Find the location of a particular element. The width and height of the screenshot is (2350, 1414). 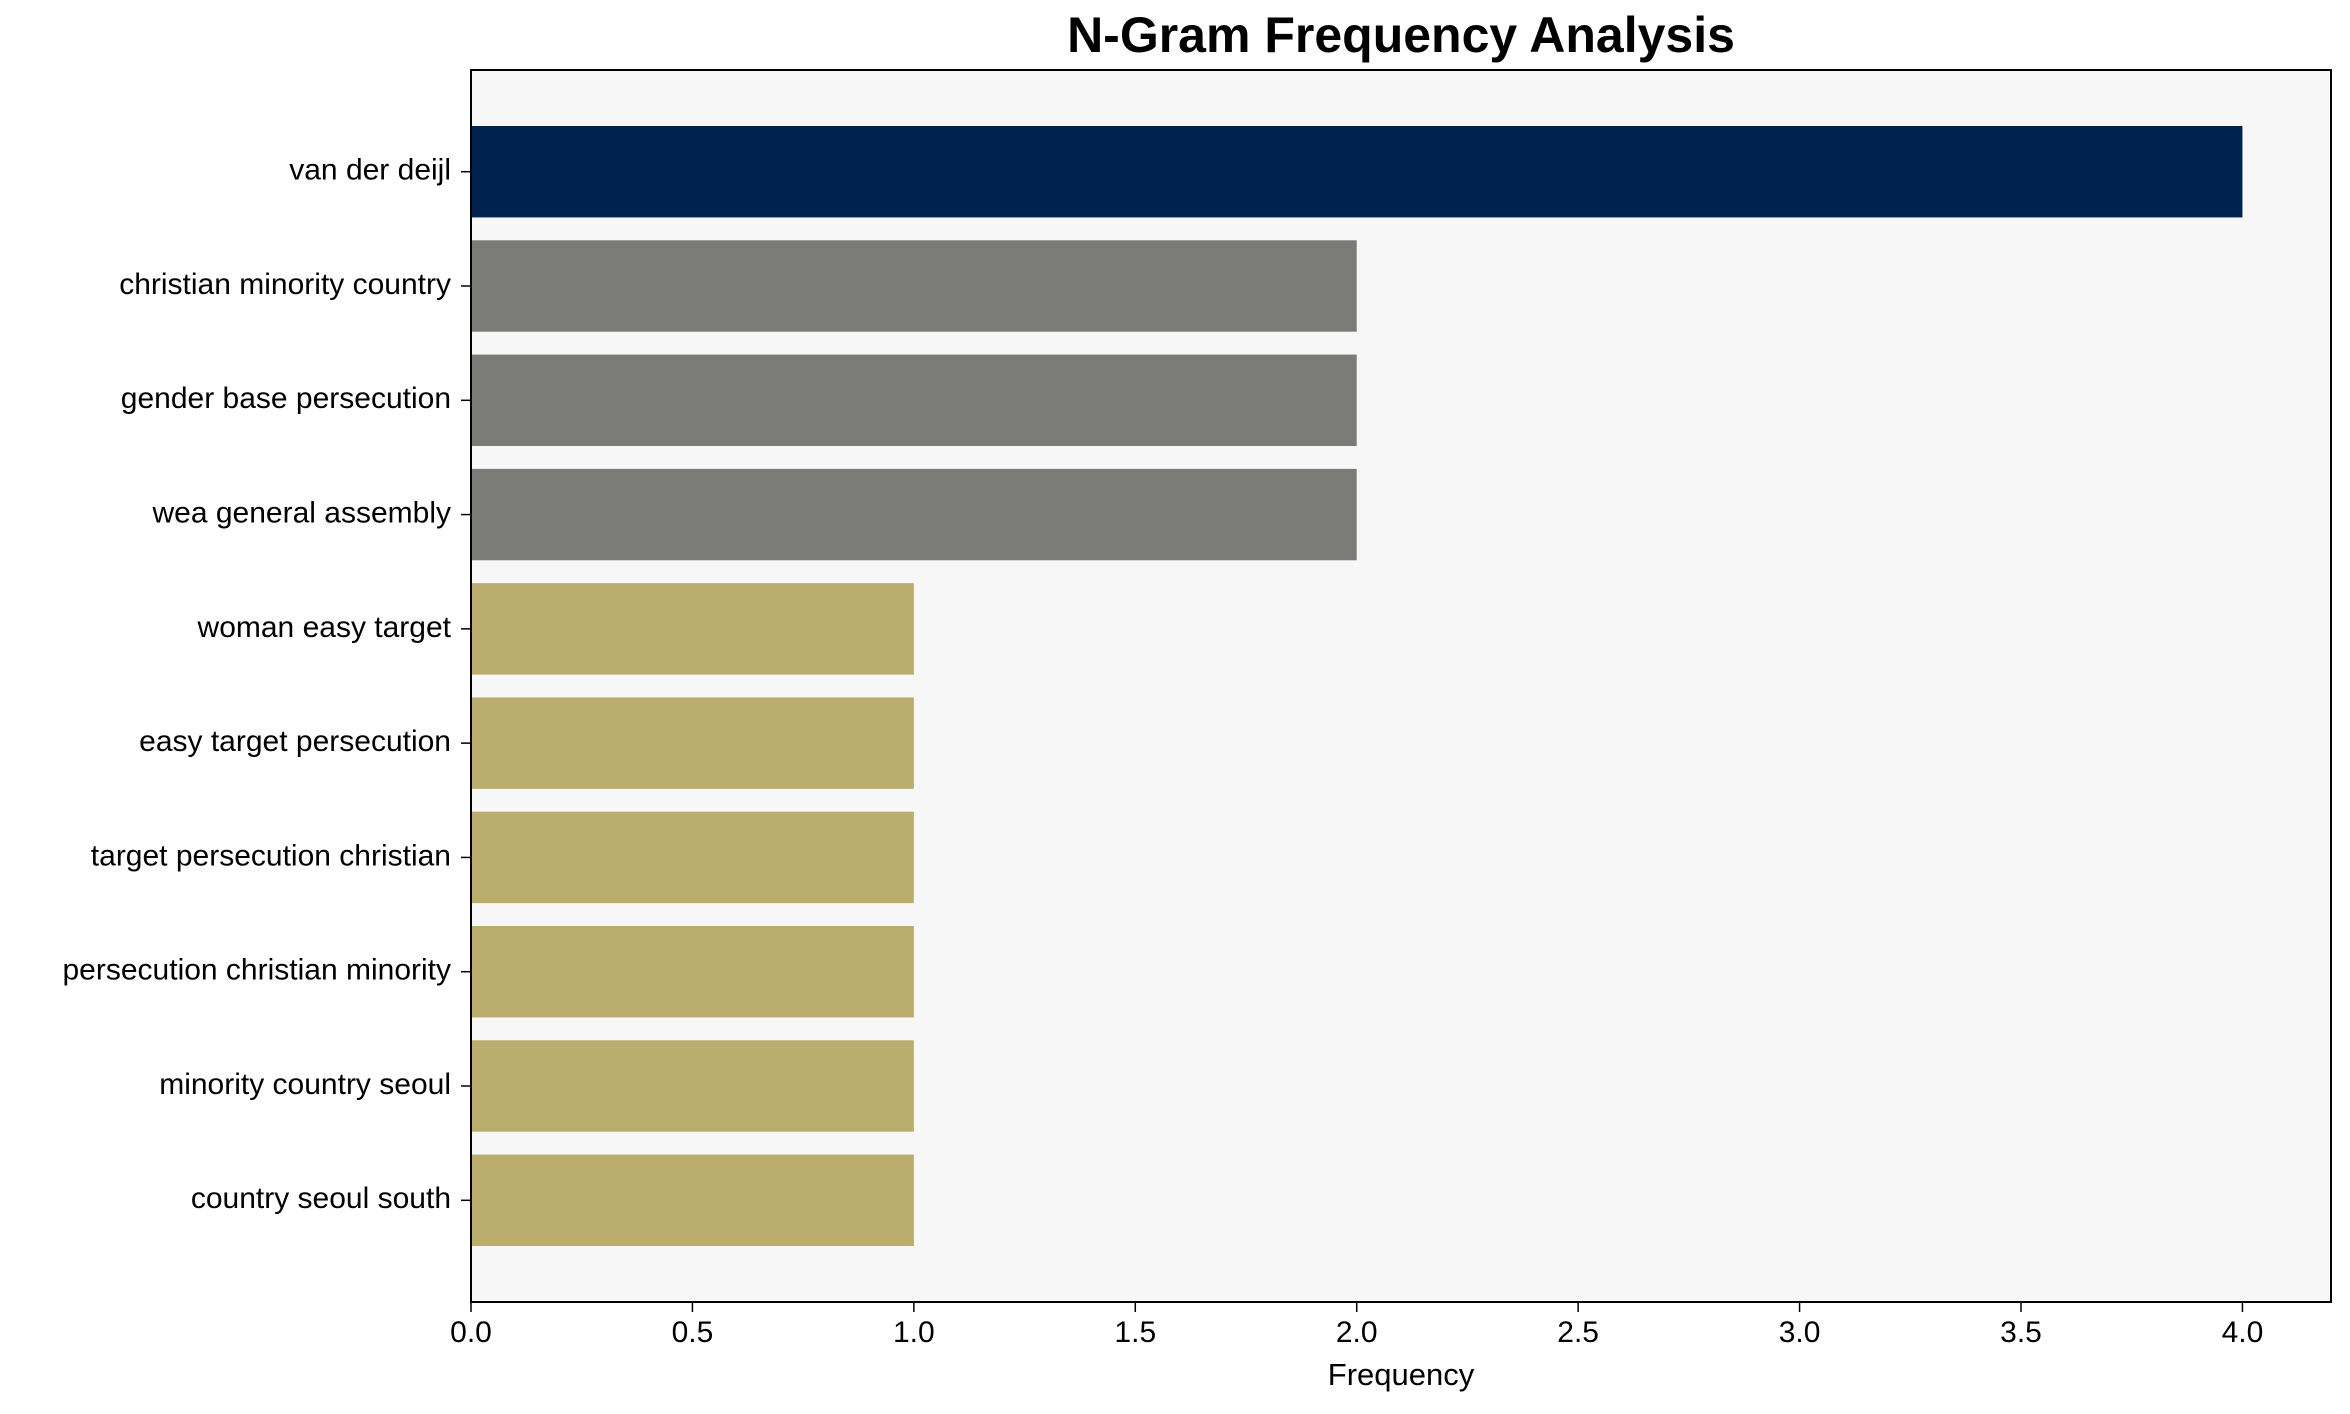

x-tick-label: 0.0 is located at coordinates (471, 1332).